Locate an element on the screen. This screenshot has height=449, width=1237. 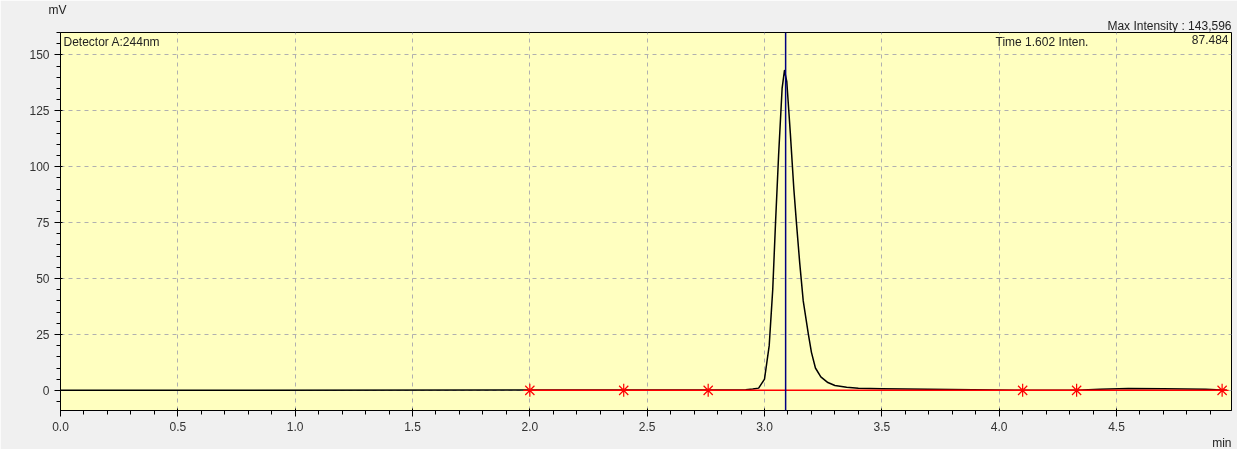
annotation: 87.484 is located at coordinates (1210, 39).